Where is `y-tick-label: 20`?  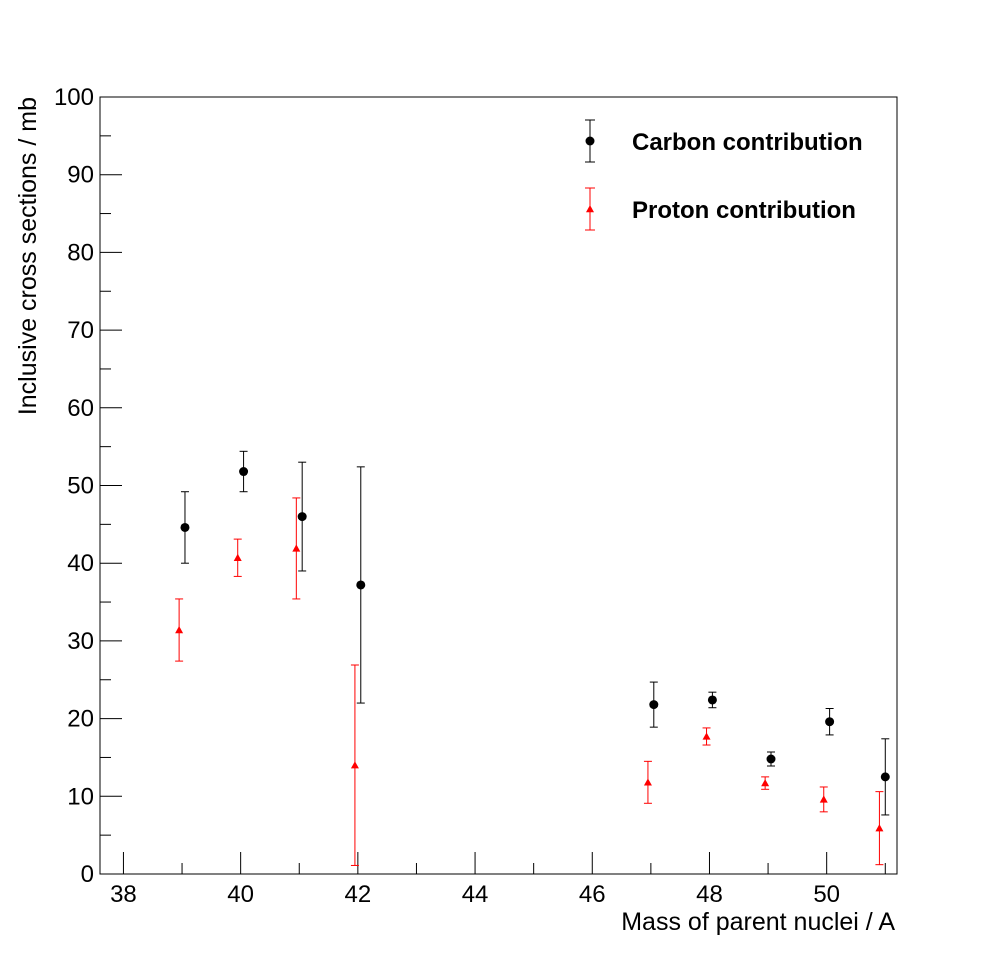 y-tick-label: 20 is located at coordinates (80, 719).